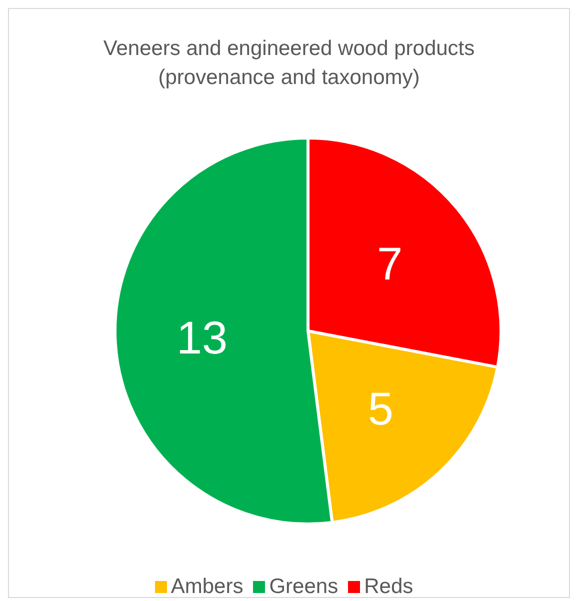 The width and height of the screenshot is (579, 601). Describe the element at coordinates (381, 408) in the screenshot. I see `data-label: 5` at that location.